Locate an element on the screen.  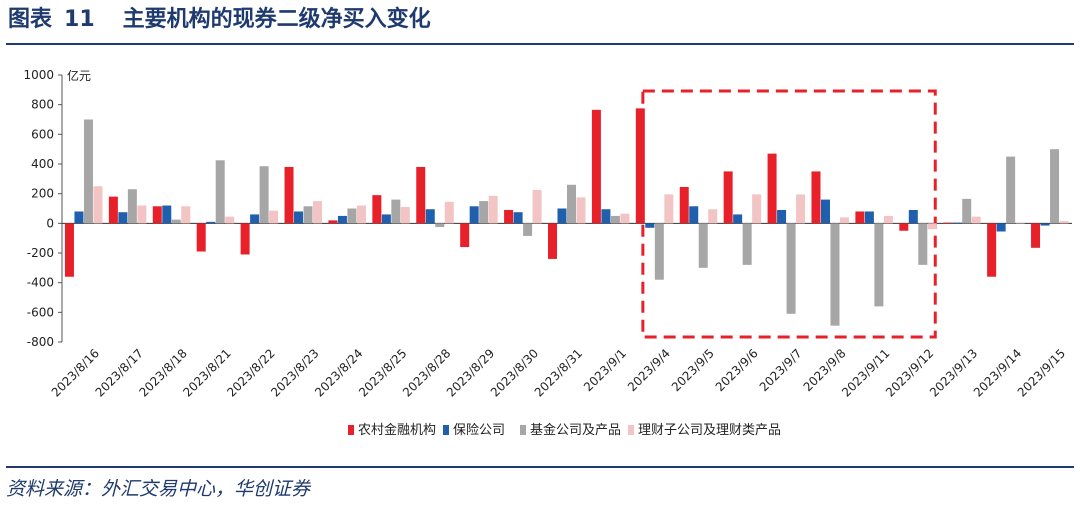
y-axis-unit-label: 亿元 is located at coordinates (79, 75).